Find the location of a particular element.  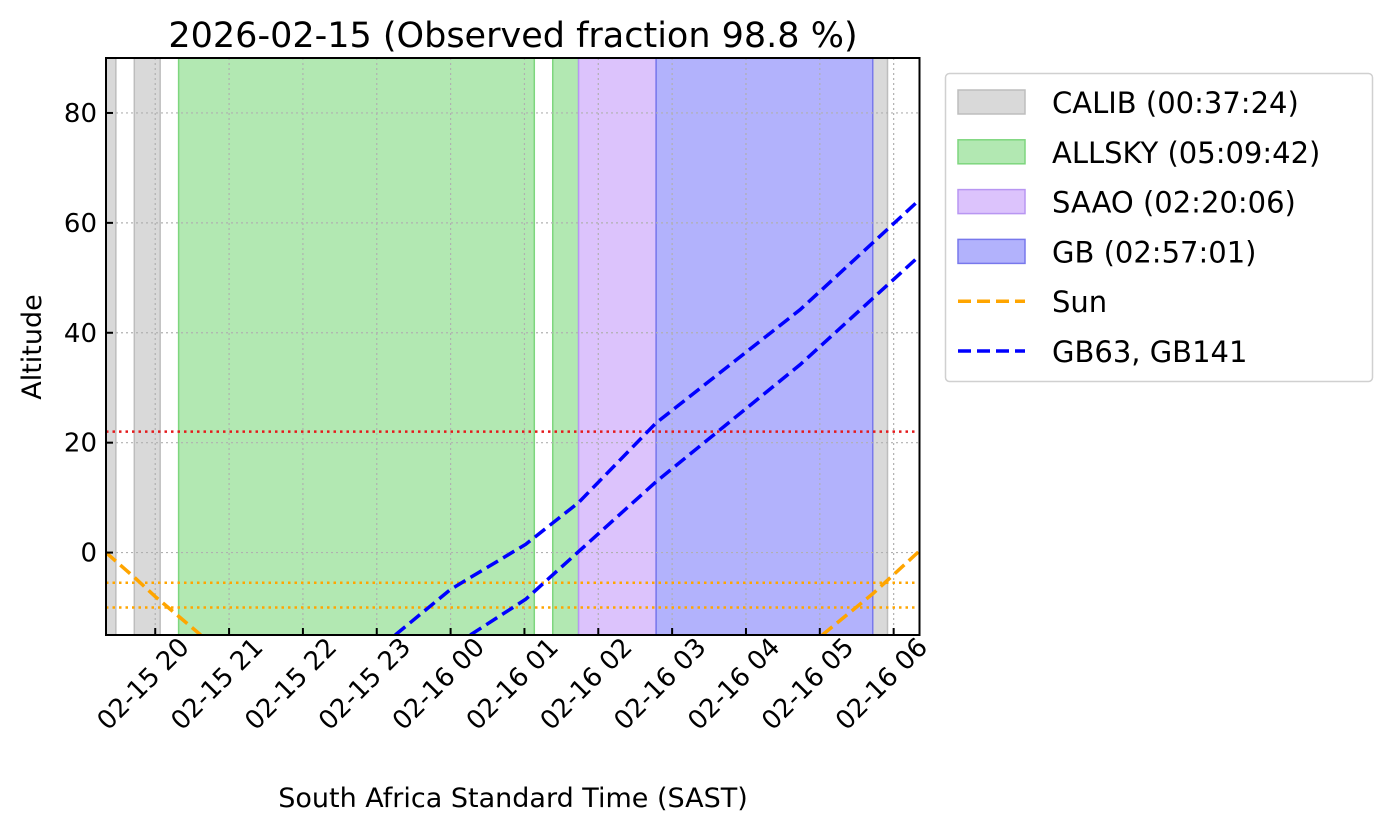

y-tick-label: 60 is located at coordinates (80, 224).